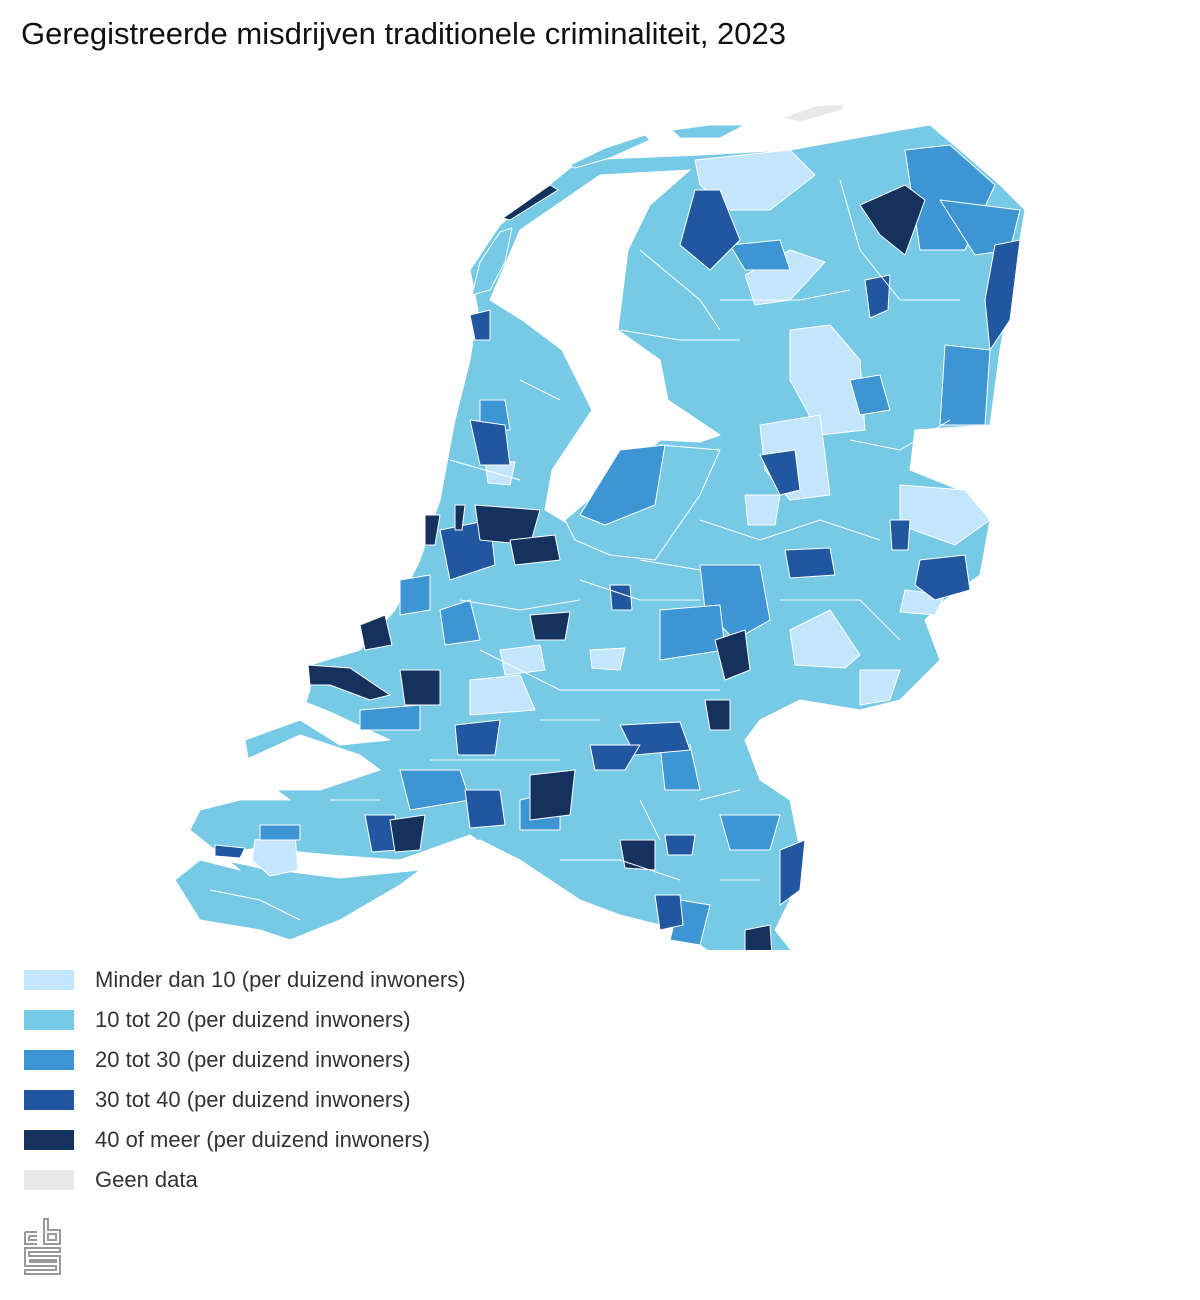 Image resolution: width=1200 pixels, height=1300 pixels. What do you see at coordinates (708, 131) in the screenshot?
I see `island-ameland` at bounding box center [708, 131].